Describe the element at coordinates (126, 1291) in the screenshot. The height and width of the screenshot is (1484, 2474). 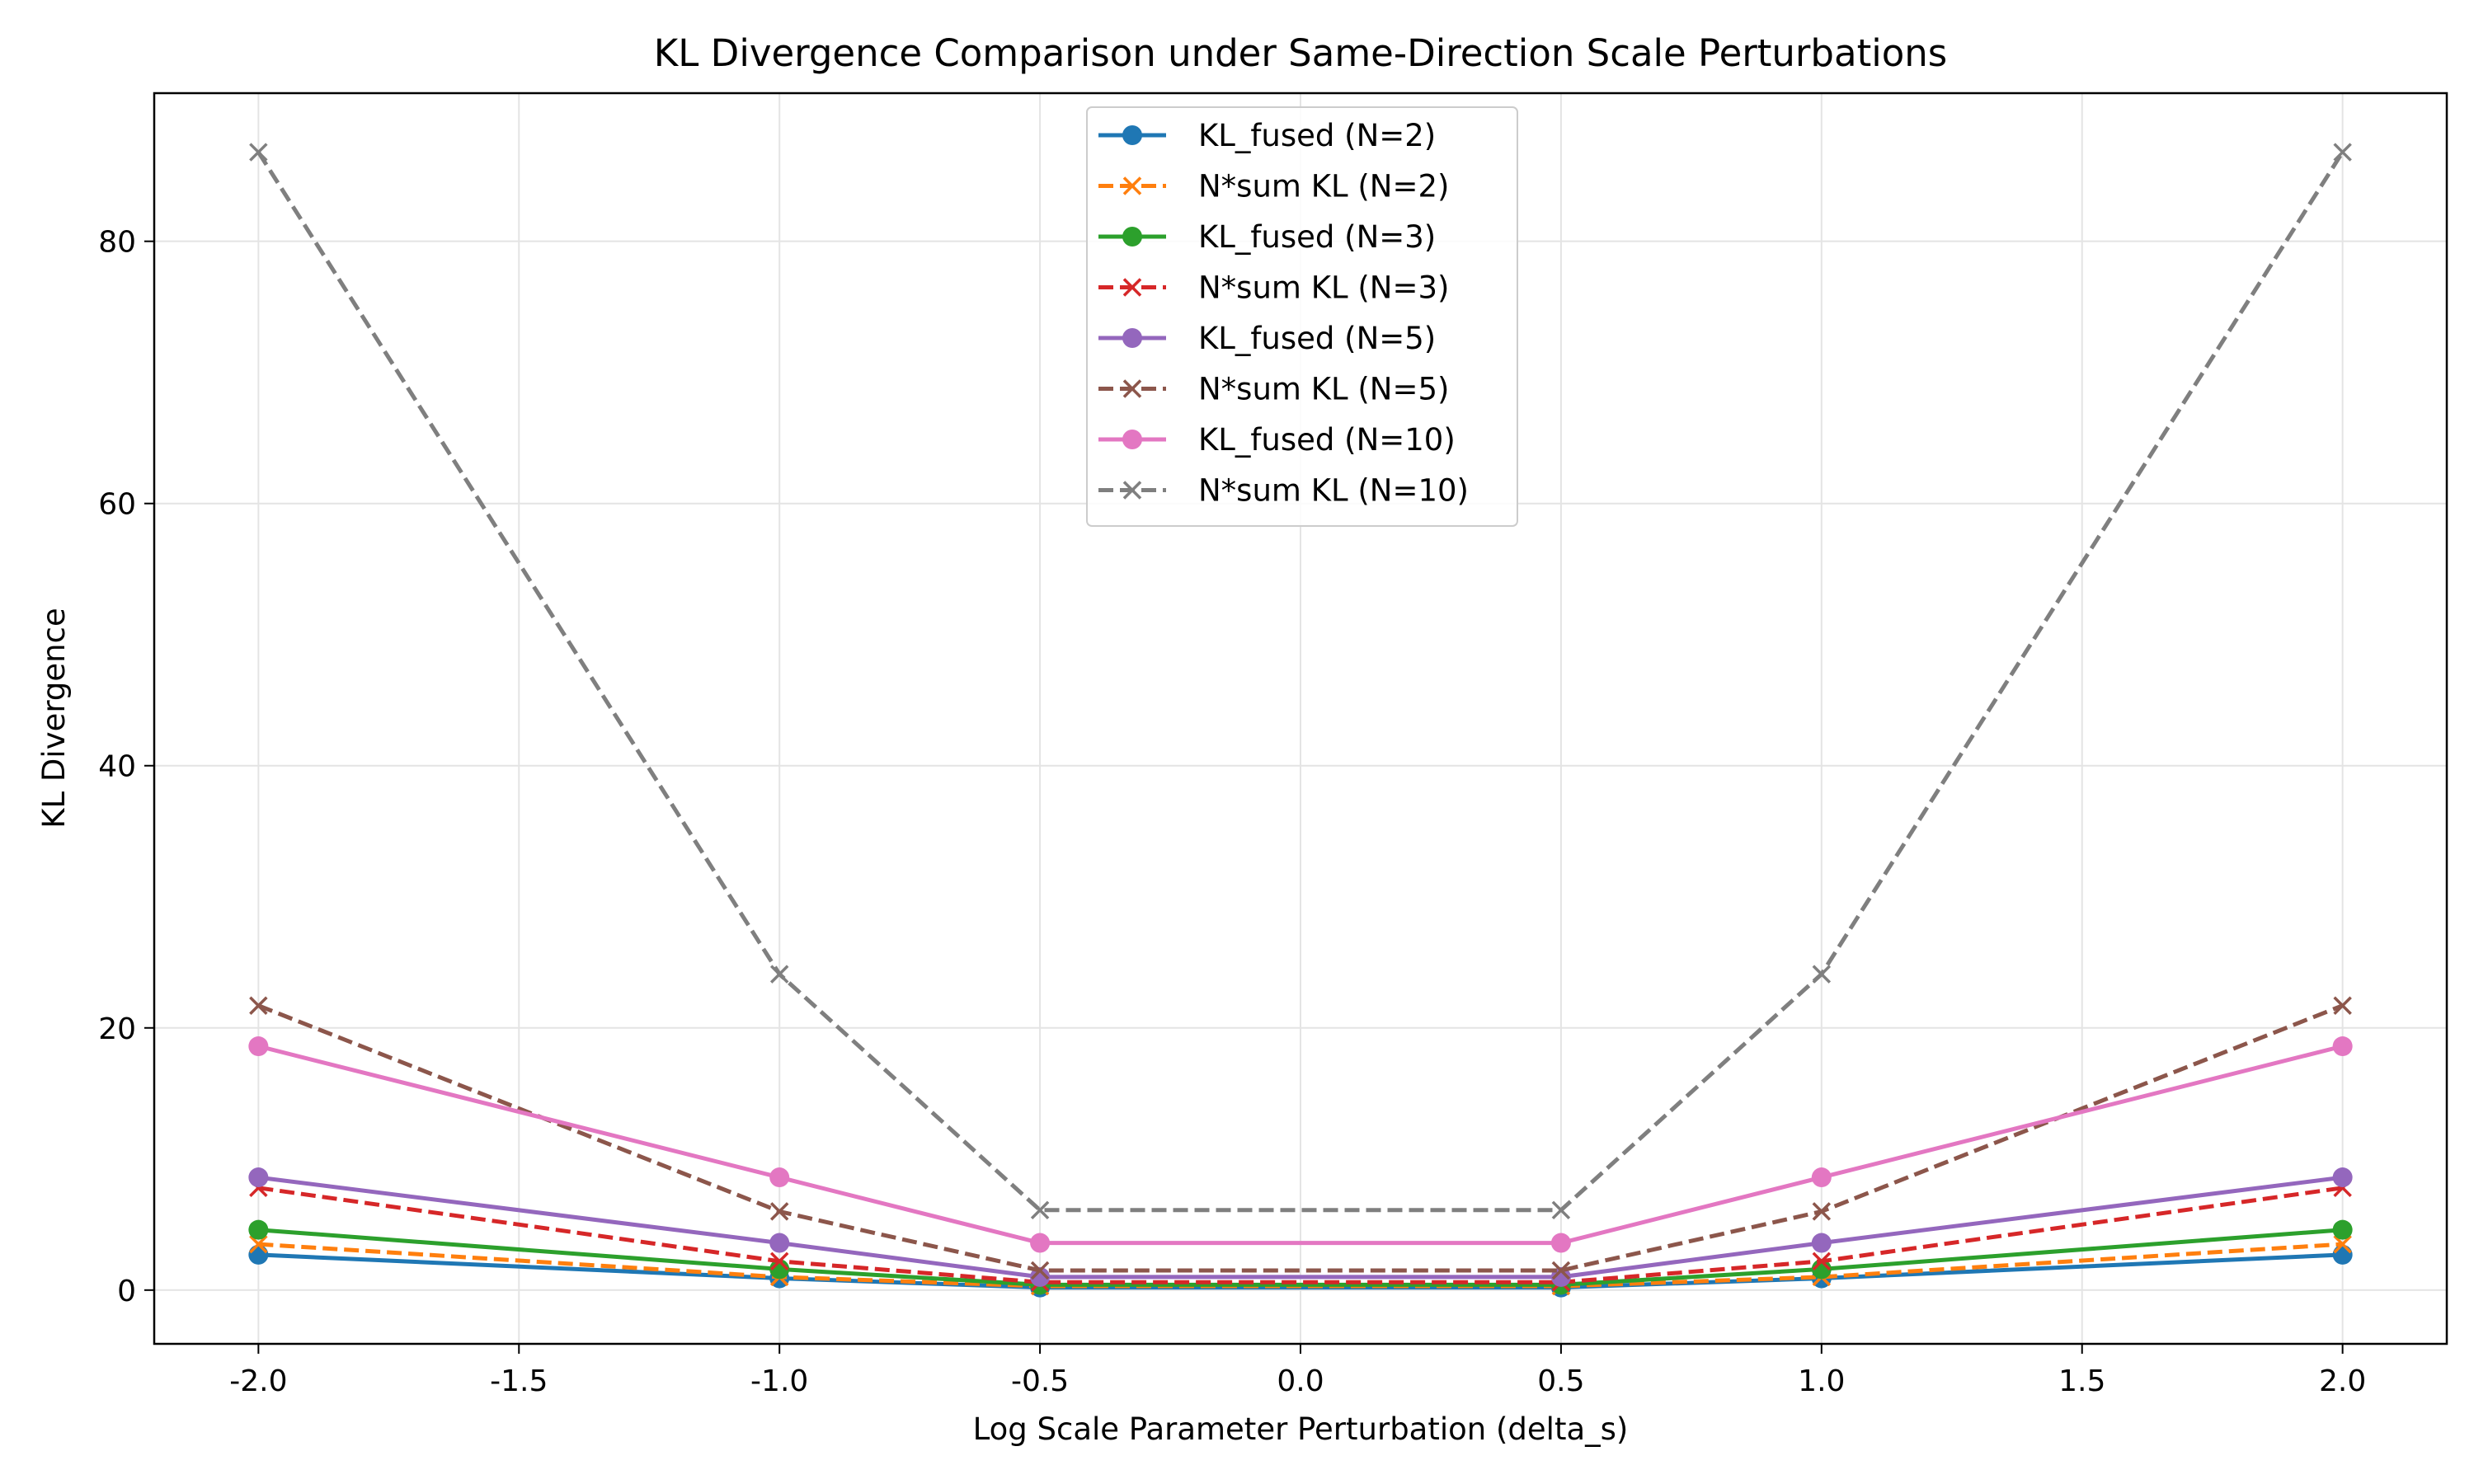
I see `y-tick-label: 0` at that location.